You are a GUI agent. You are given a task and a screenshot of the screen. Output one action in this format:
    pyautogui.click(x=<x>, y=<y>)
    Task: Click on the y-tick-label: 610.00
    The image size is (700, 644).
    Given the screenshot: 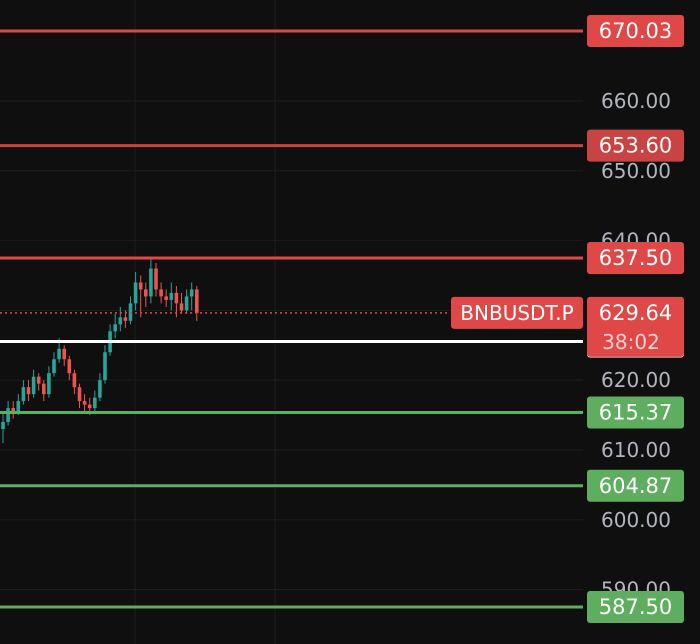 What is the action you would take?
    pyautogui.click(x=636, y=450)
    